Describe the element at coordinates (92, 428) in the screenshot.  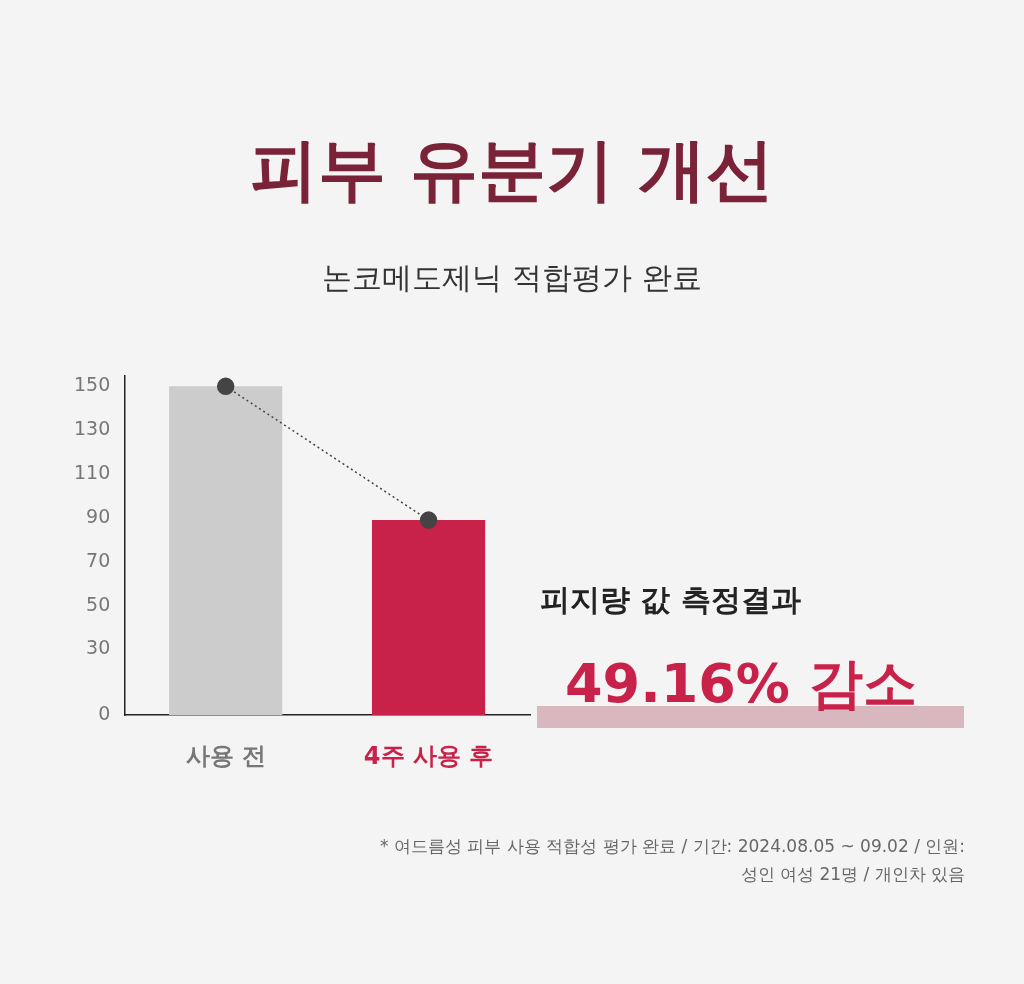
I see `y-tick-label: 130` at that location.